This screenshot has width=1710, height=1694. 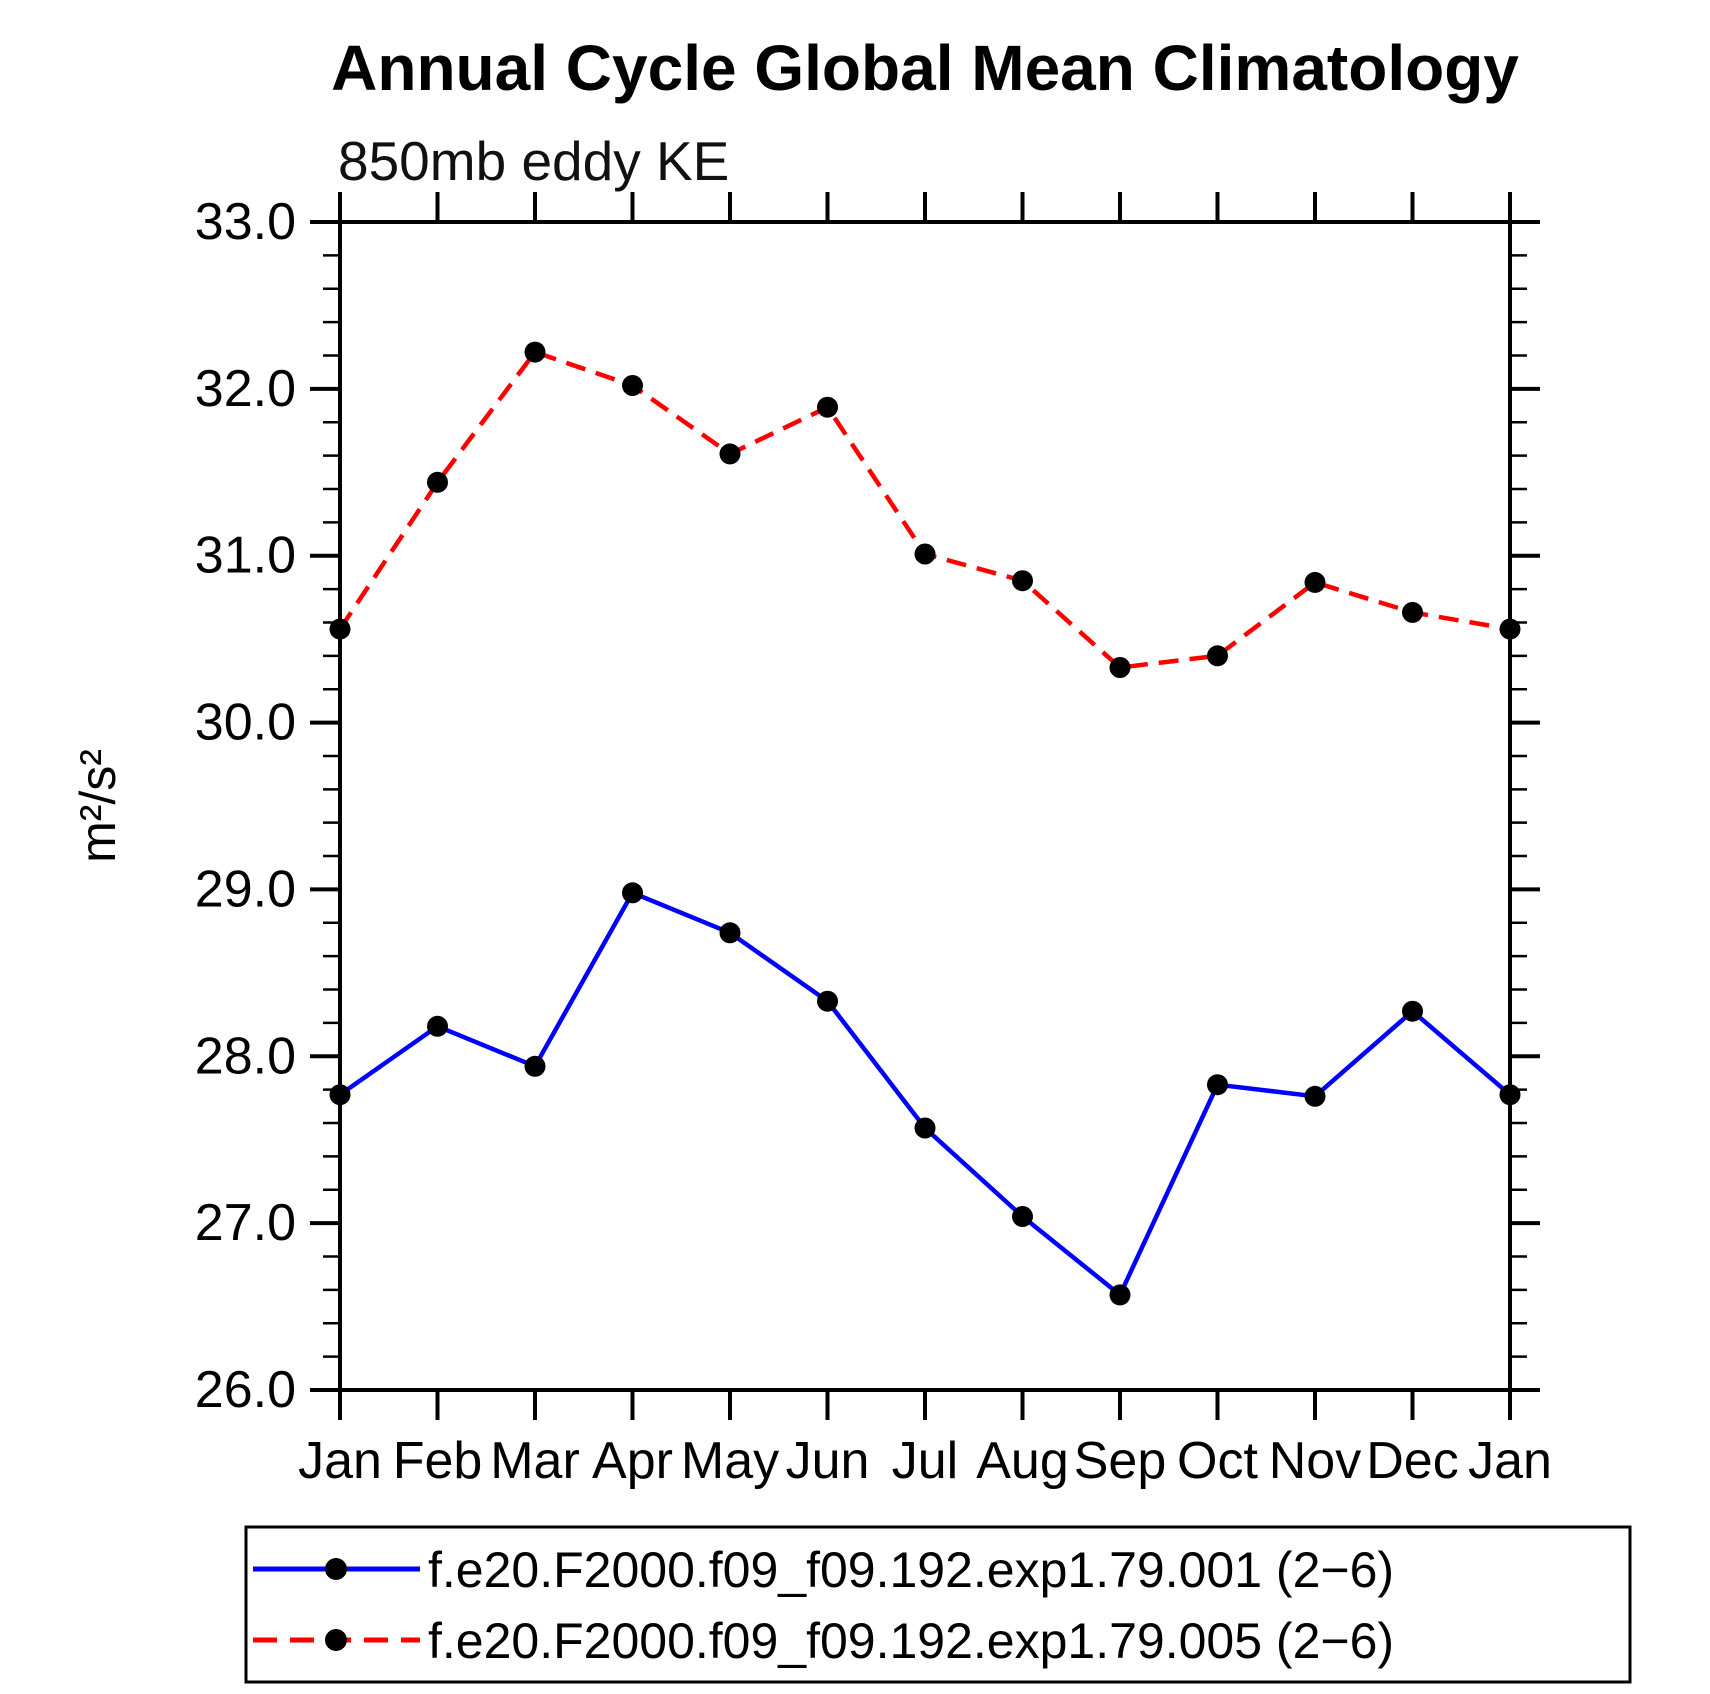 What do you see at coordinates (98, 806) in the screenshot?
I see `y-axis-unit-label: m²/s²` at bounding box center [98, 806].